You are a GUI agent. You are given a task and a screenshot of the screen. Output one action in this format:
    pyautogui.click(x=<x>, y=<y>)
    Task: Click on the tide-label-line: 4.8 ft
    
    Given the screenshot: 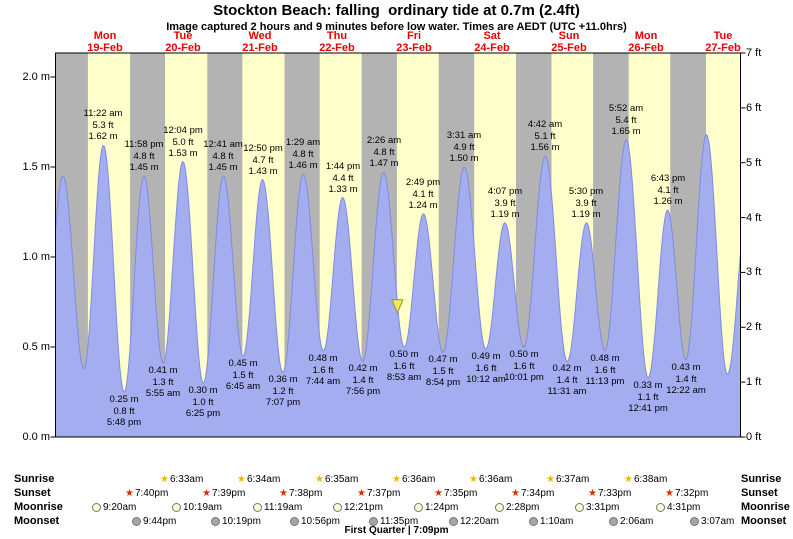 What is the action you would take?
    pyautogui.click(x=144, y=156)
    